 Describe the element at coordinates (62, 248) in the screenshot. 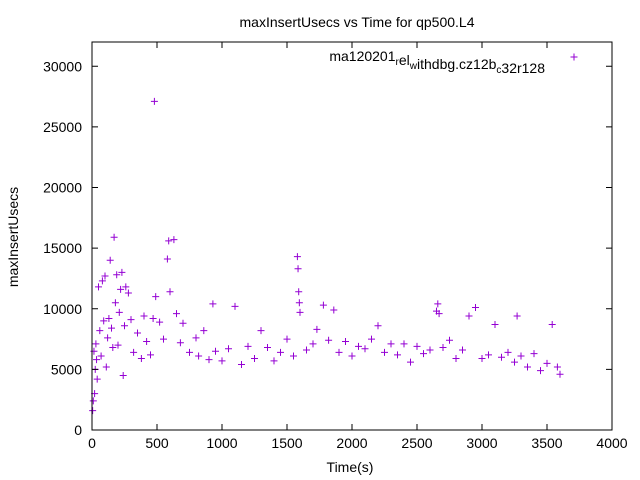

I see `y-tick-label: 15000` at that location.